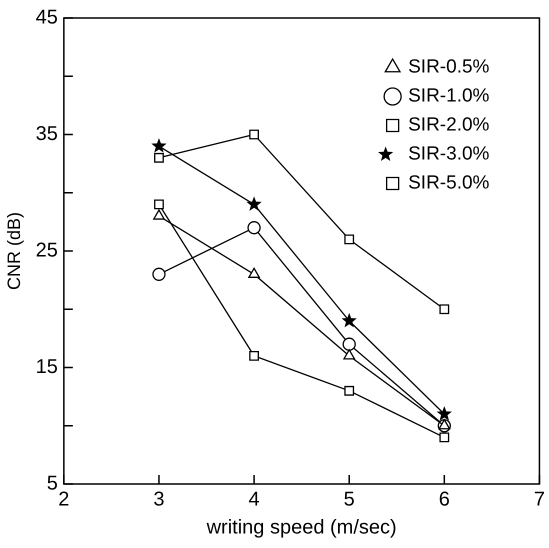 This screenshot has height=548, width=549. Describe the element at coordinates (47, 367) in the screenshot. I see `y-tick-label: 15` at that location.